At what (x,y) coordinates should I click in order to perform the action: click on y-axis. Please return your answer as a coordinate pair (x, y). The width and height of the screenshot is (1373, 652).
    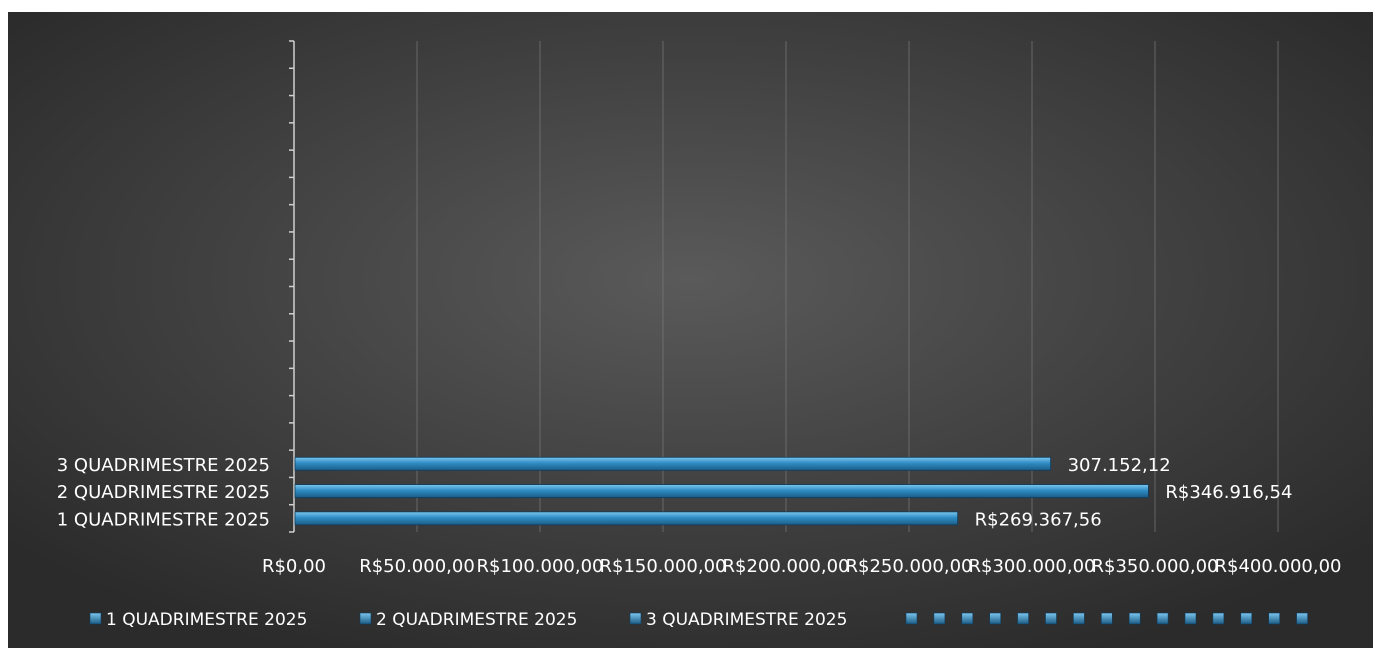
    Looking at the image, I should click on (292, 286).